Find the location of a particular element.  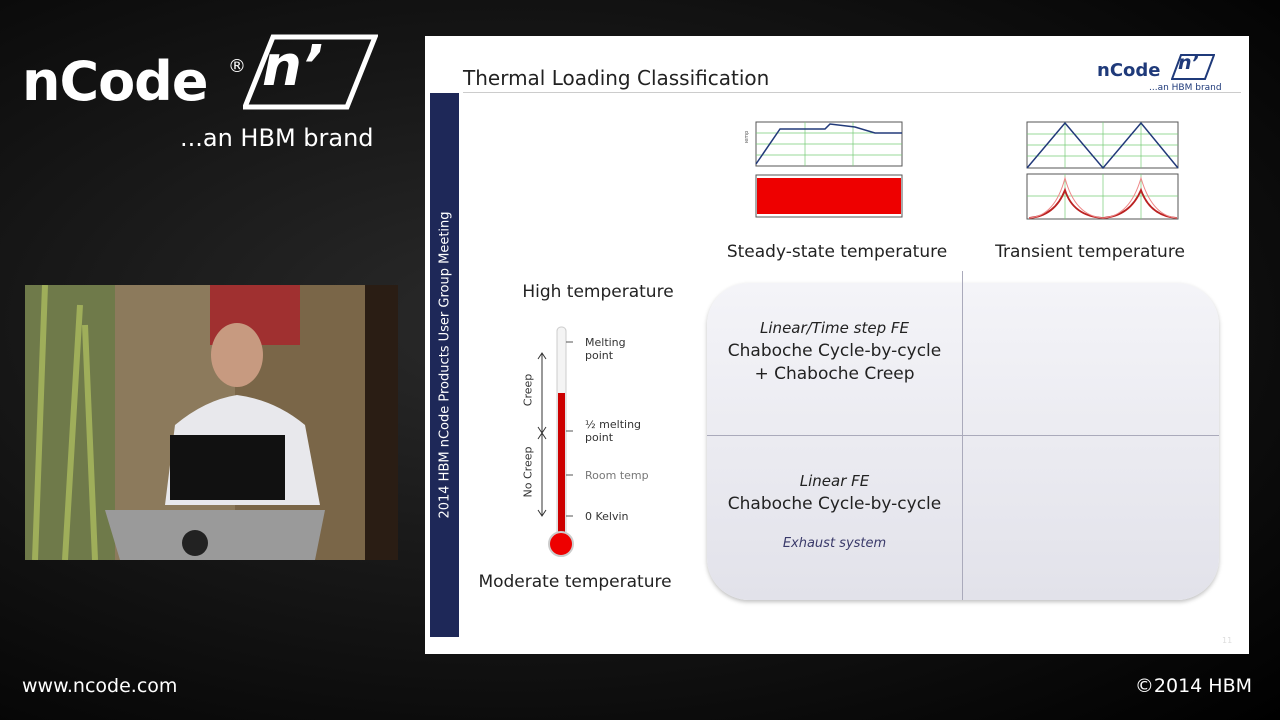

steady-state-plots: Temp is located at coordinates (824, 169).